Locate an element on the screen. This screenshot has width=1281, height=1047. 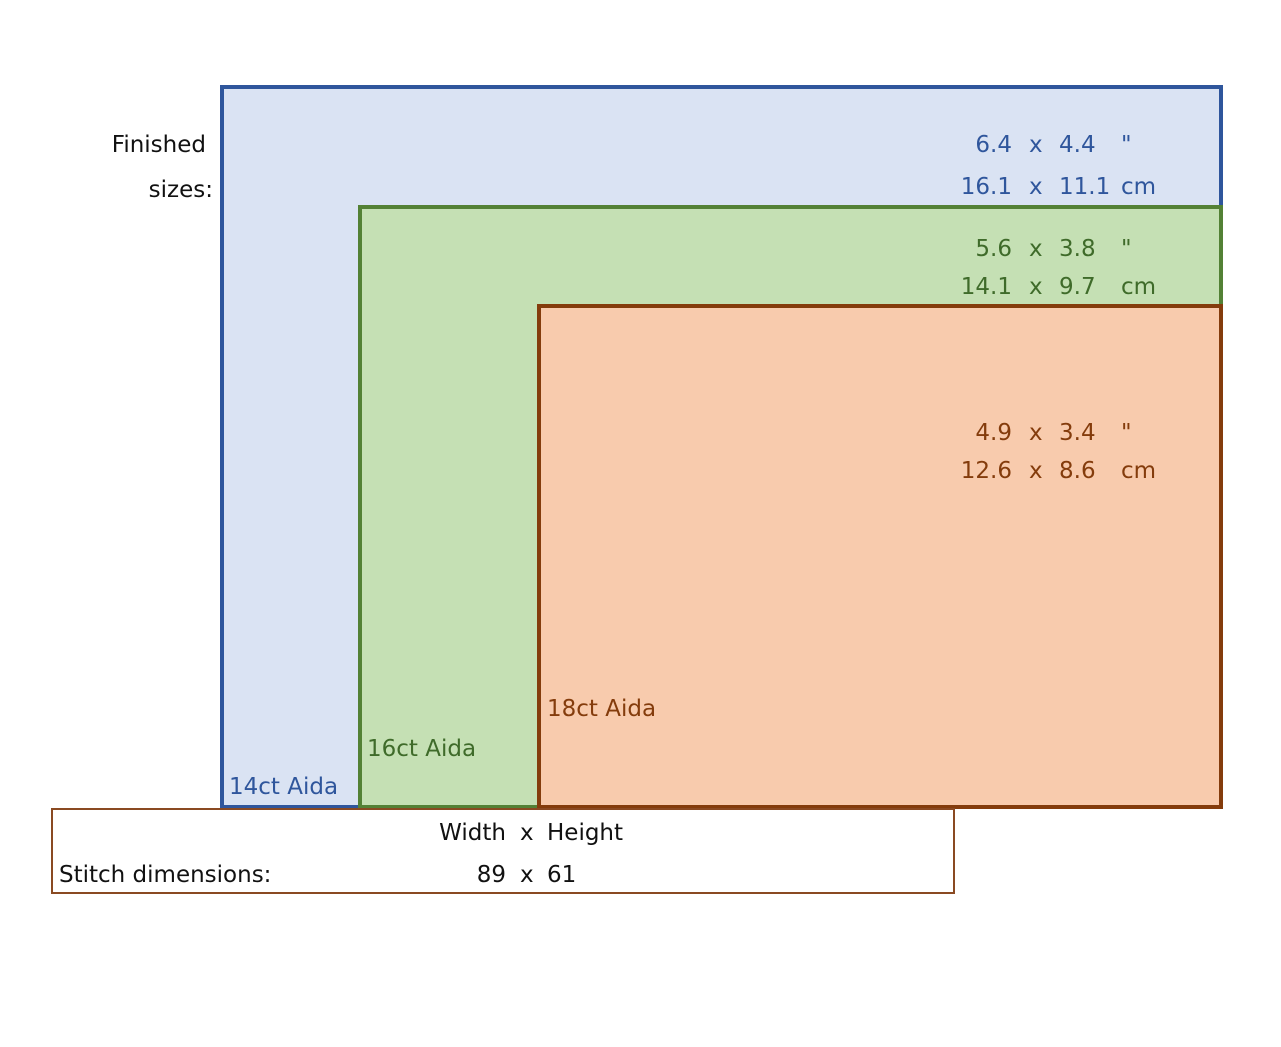
size-16-inch-width: 5.6 is located at coordinates (993, 249).